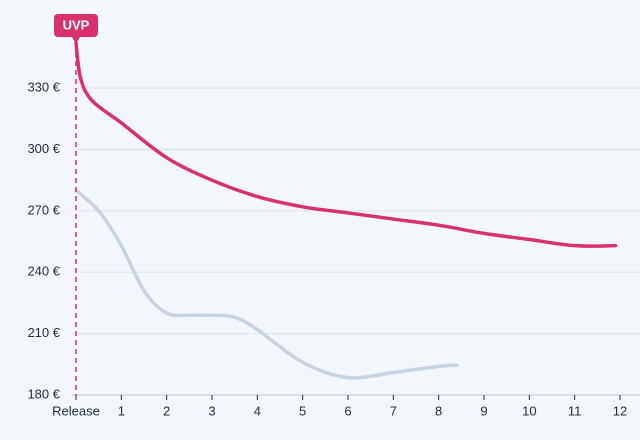 The height and width of the screenshot is (440, 640). I want to click on x-tick-label: 1, so click(121, 410).